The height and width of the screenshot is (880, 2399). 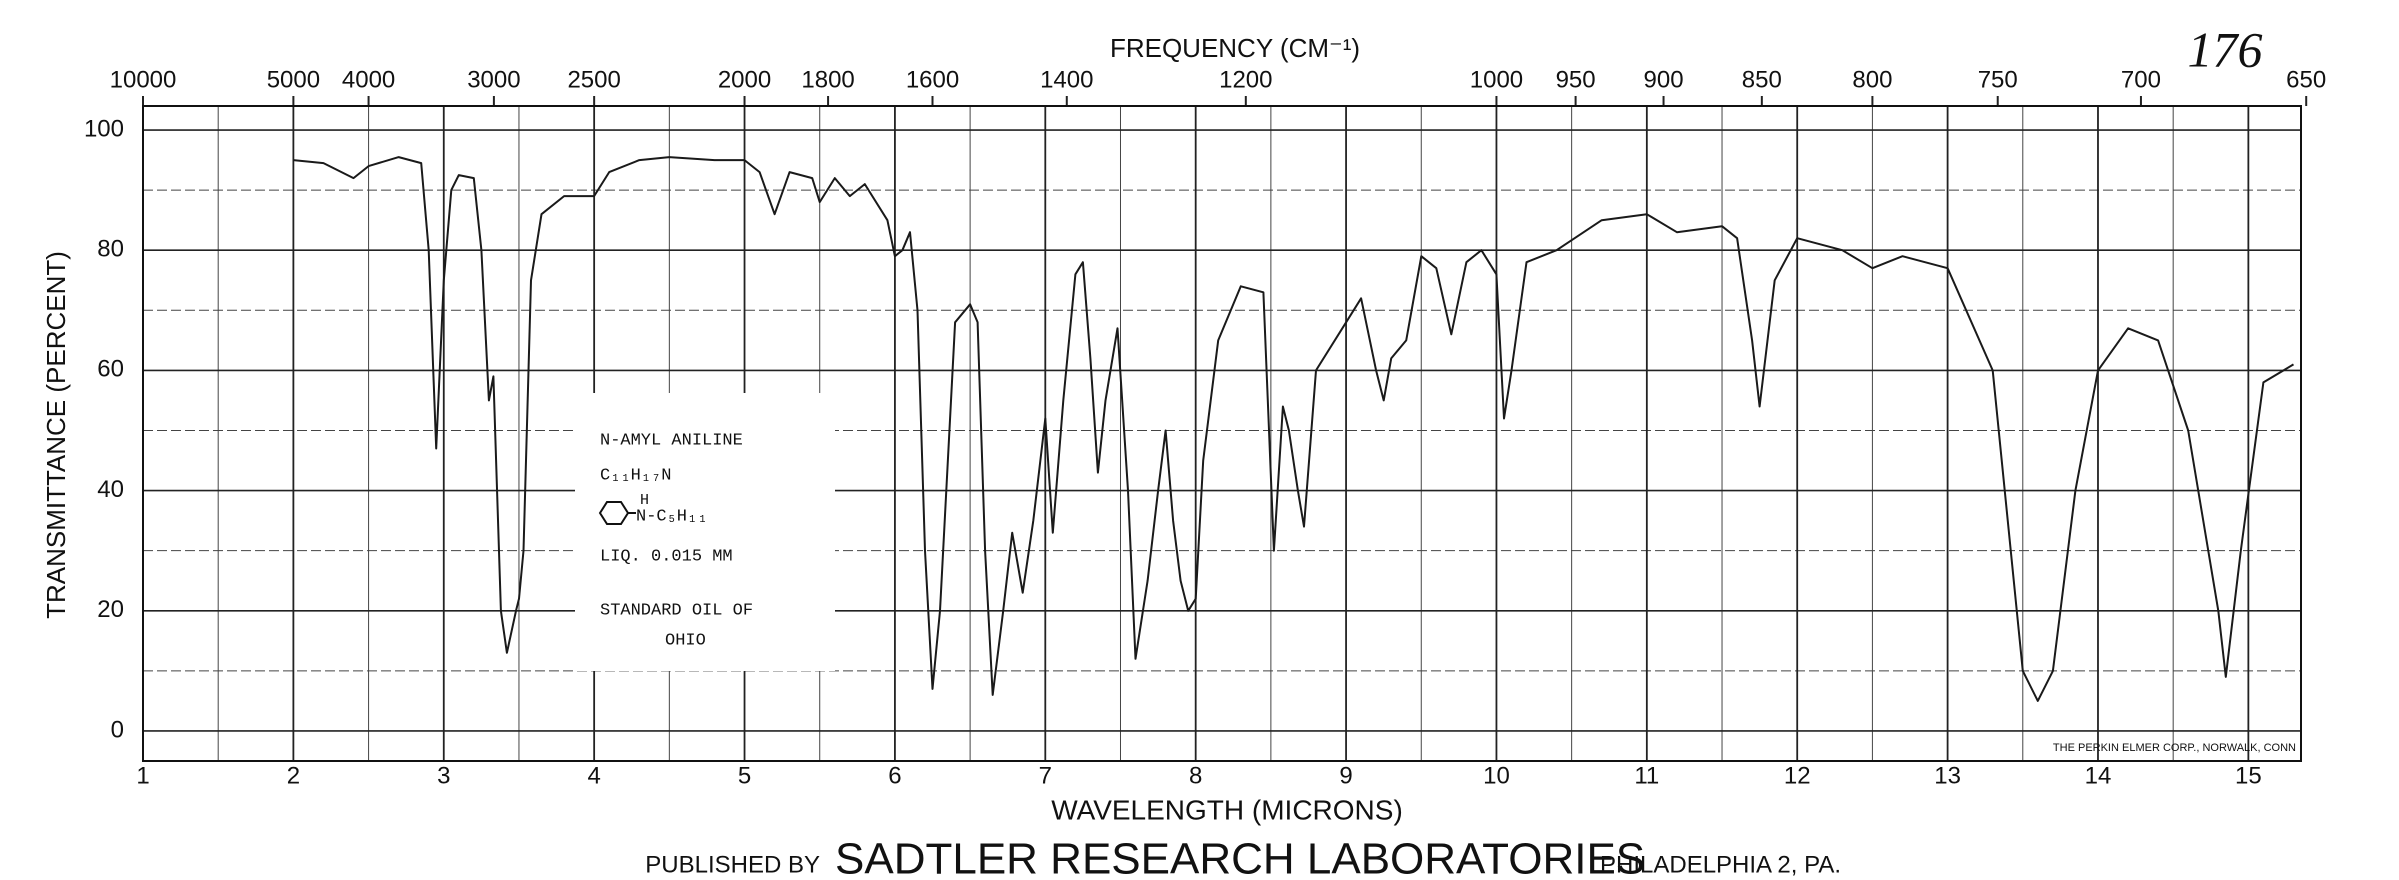 I want to click on x-tick-label: 9, so click(x=1345, y=775).